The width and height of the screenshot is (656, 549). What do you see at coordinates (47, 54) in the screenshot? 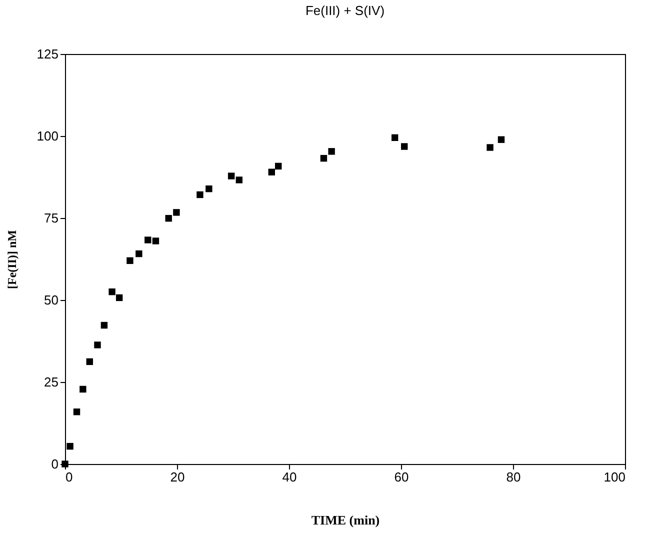
I see `y-tick-label: 125` at bounding box center [47, 54].